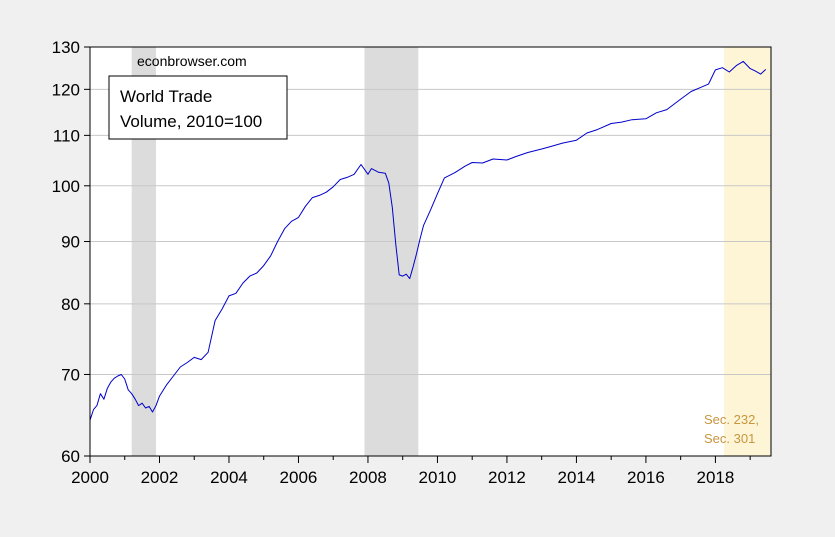  What do you see at coordinates (715, 477) in the screenshot?
I see `x-tick-label-2018: 2018` at bounding box center [715, 477].